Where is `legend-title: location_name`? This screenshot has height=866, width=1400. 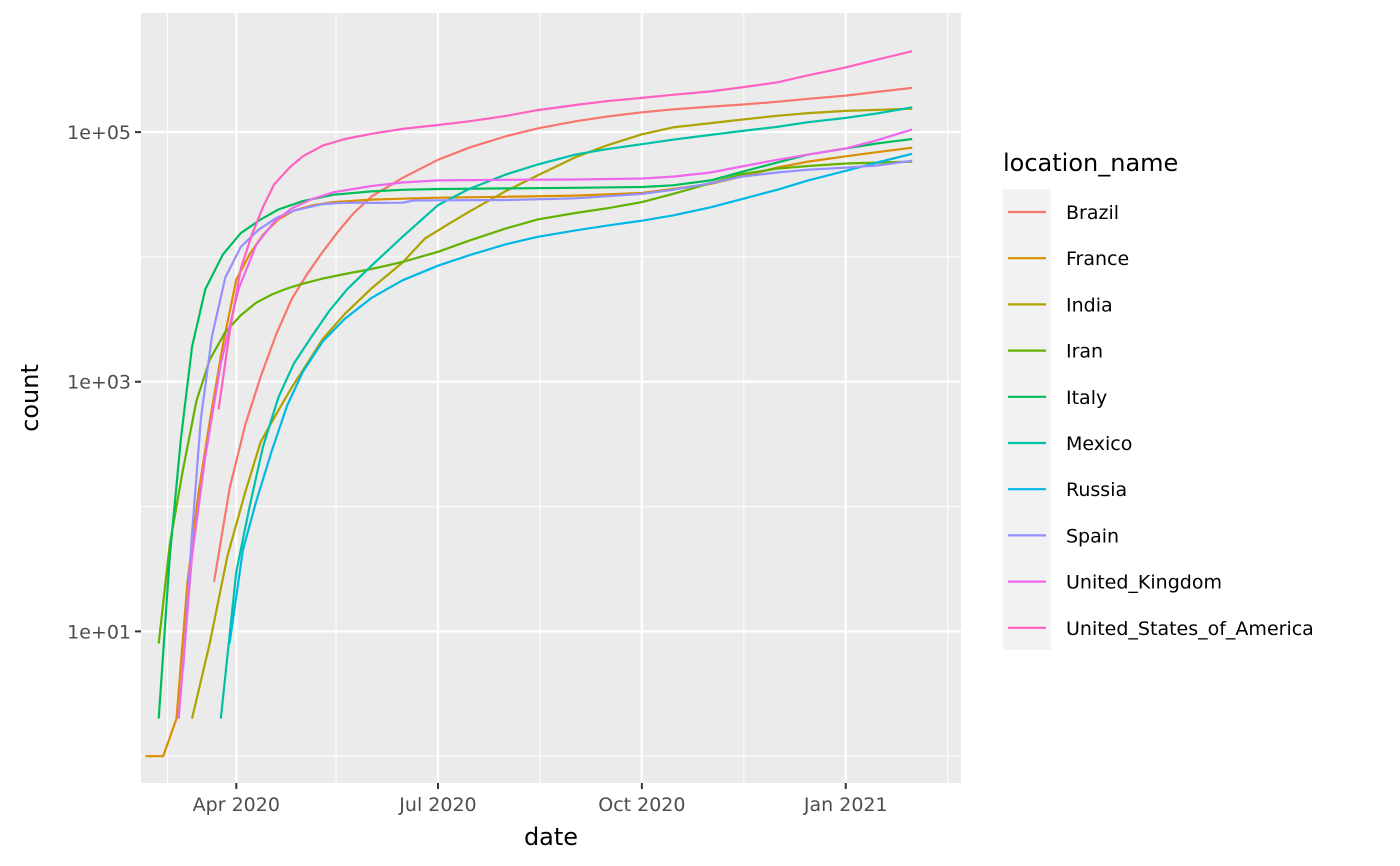
legend-title: location_name is located at coordinates (1090, 163).